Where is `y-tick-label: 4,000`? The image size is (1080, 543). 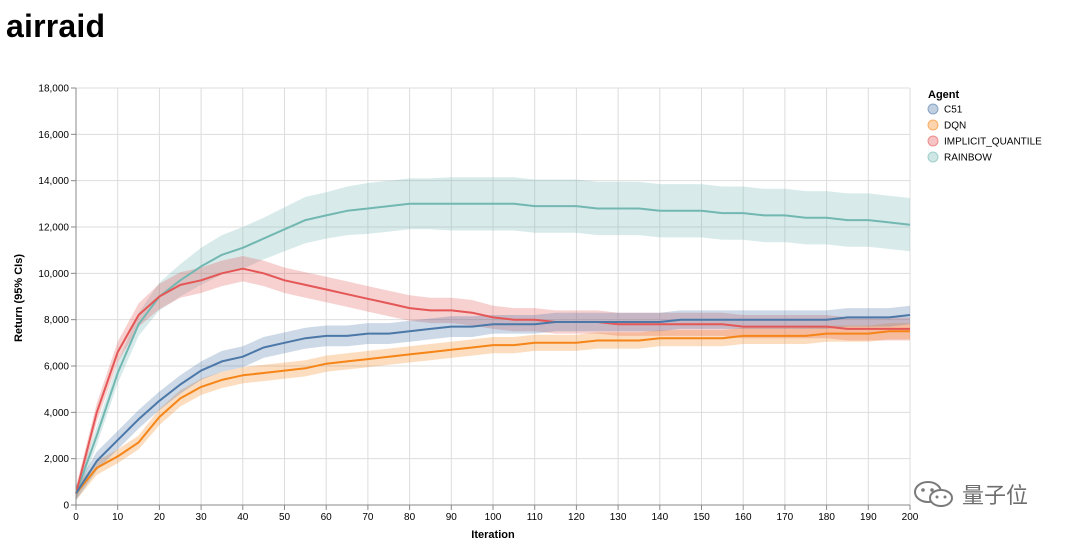 y-tick-label: 4,000 is located at coordinates (56, 413).